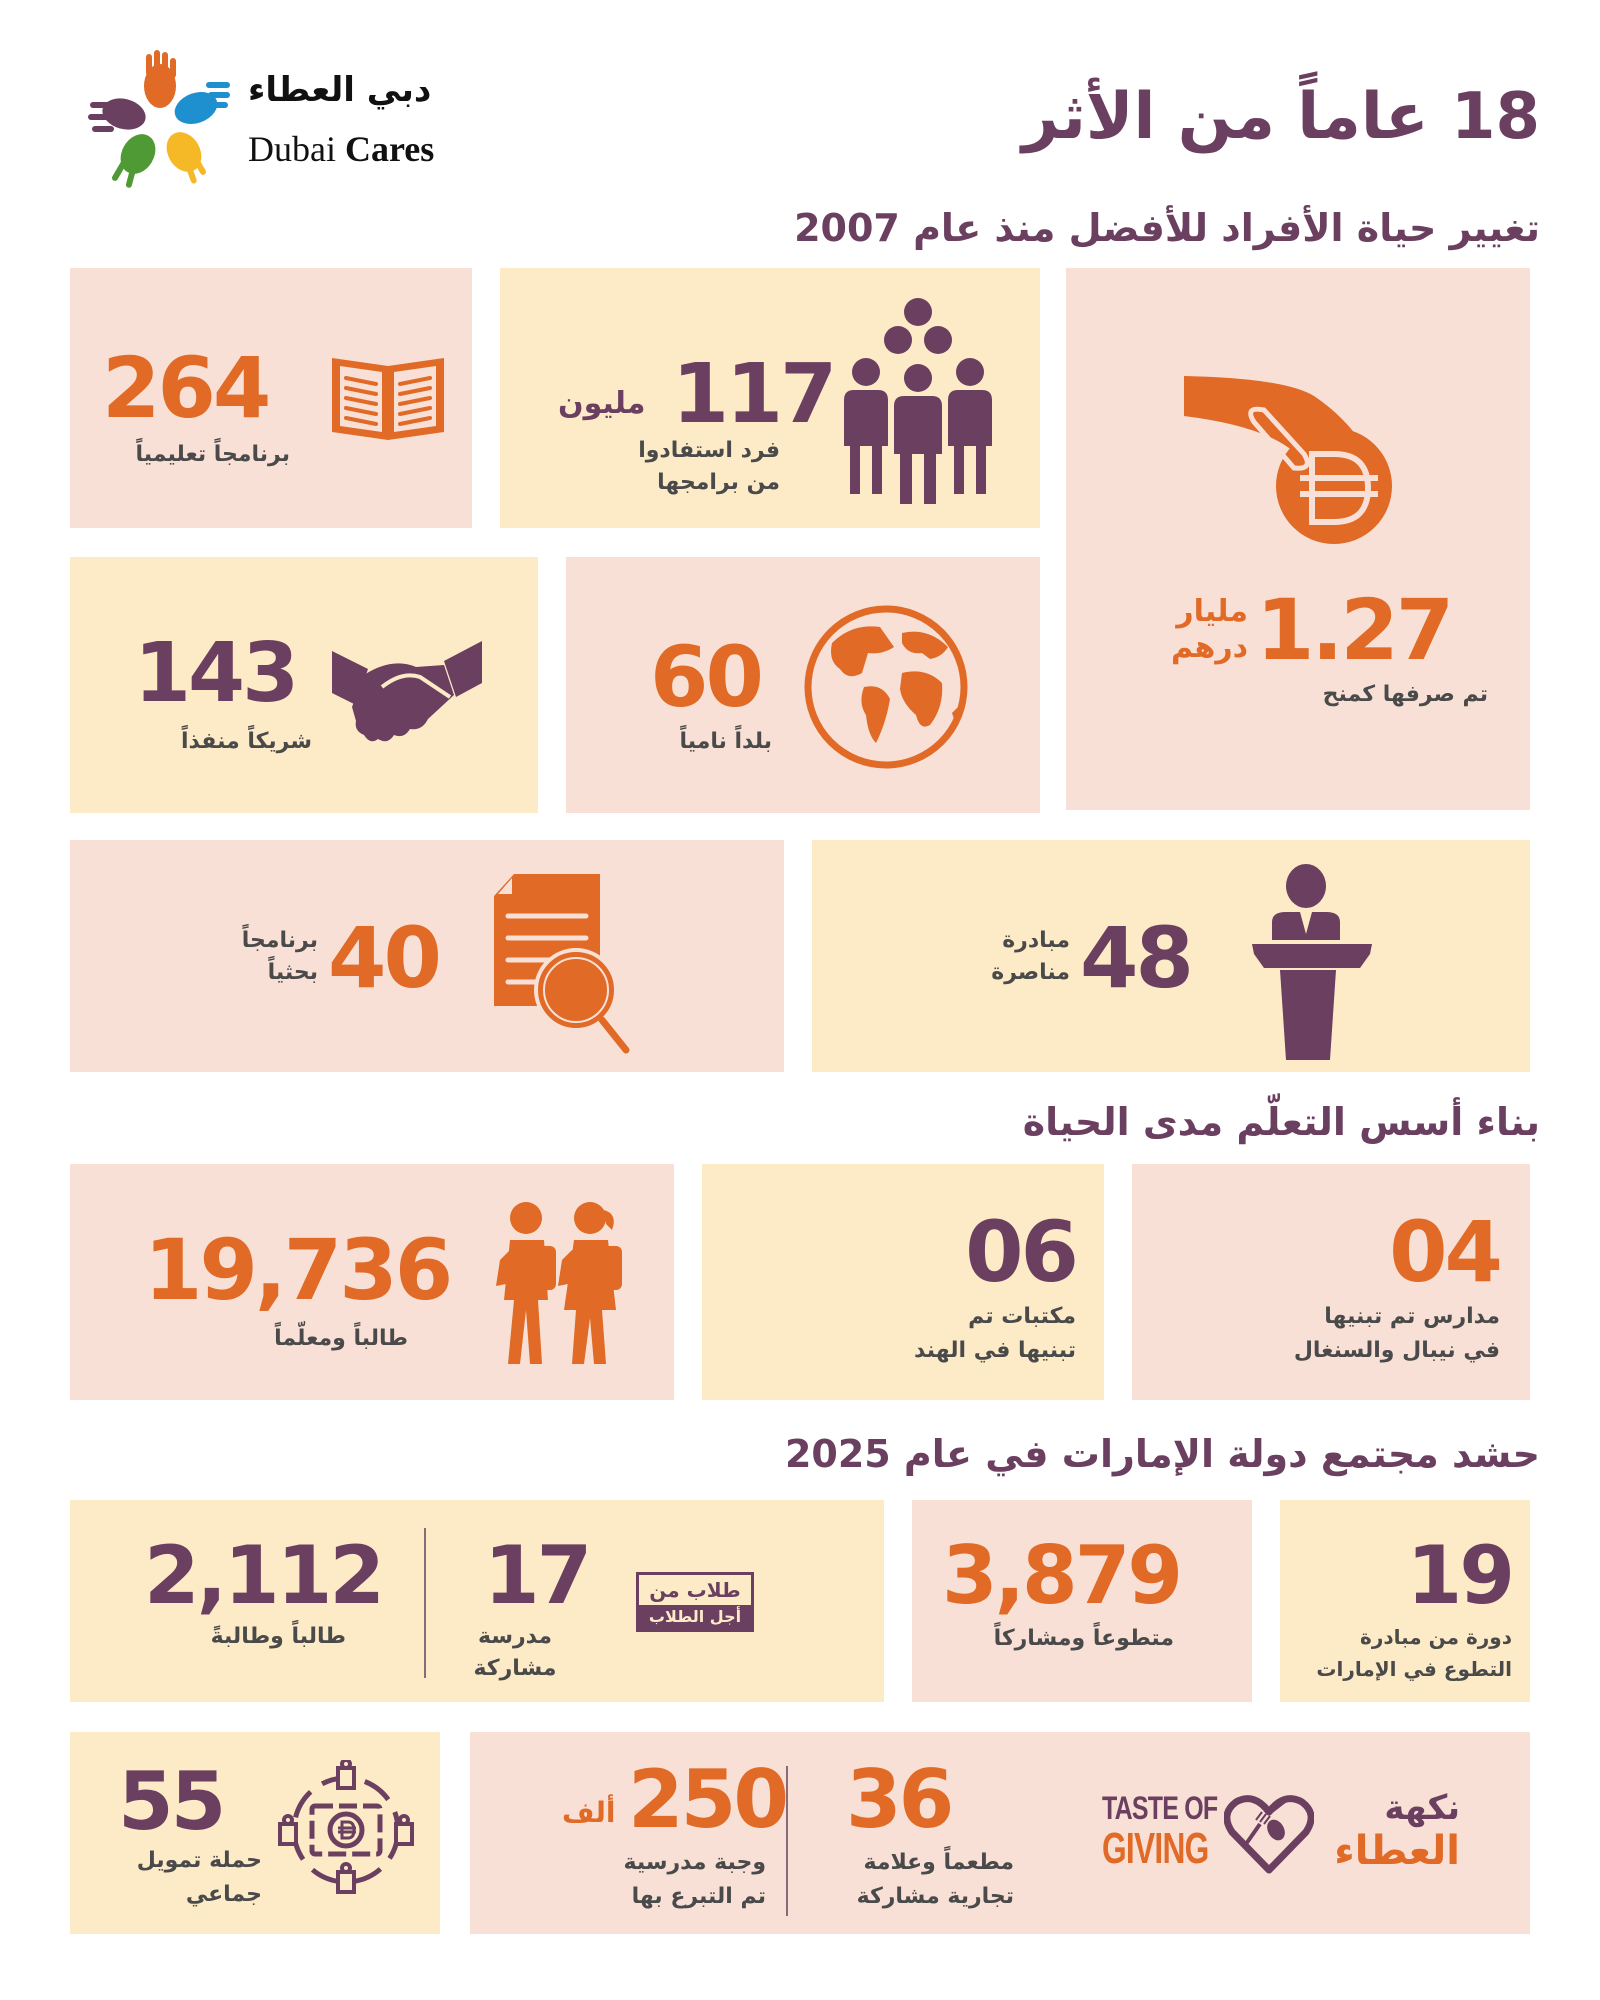 This screenshot has width=1600, height=2000. I want to click on stat-unit: مليون, so click(602, 403).